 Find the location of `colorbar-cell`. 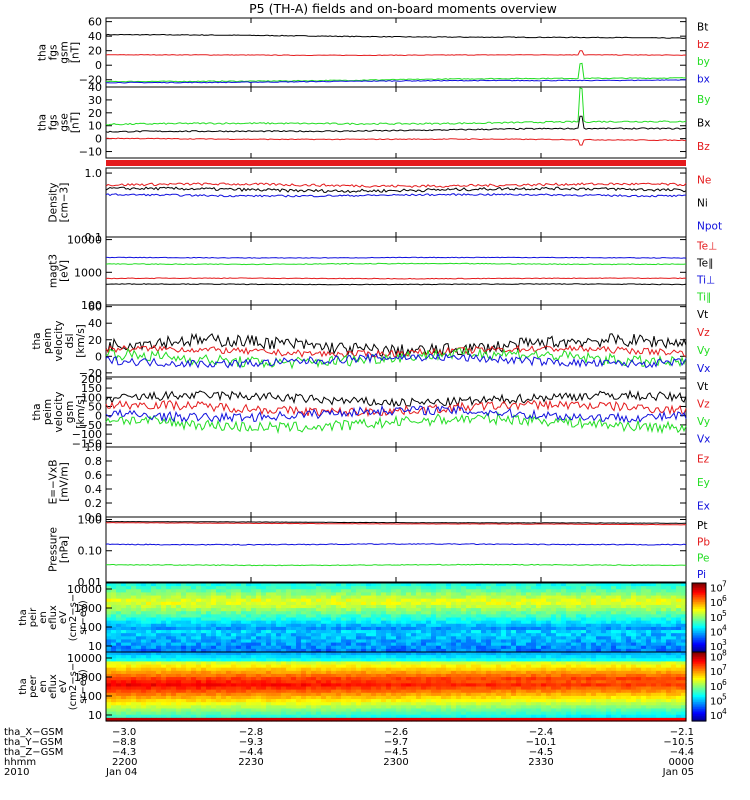

colorbar-cell is located at coordinates (699, 601).